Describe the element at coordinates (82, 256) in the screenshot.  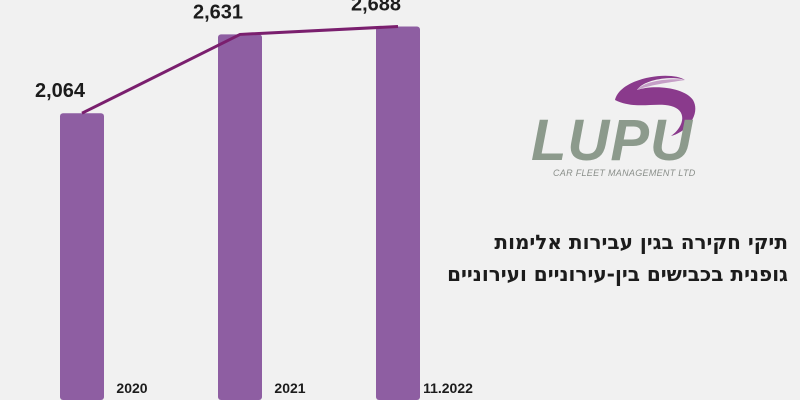
I see `bar-2020` at that location.